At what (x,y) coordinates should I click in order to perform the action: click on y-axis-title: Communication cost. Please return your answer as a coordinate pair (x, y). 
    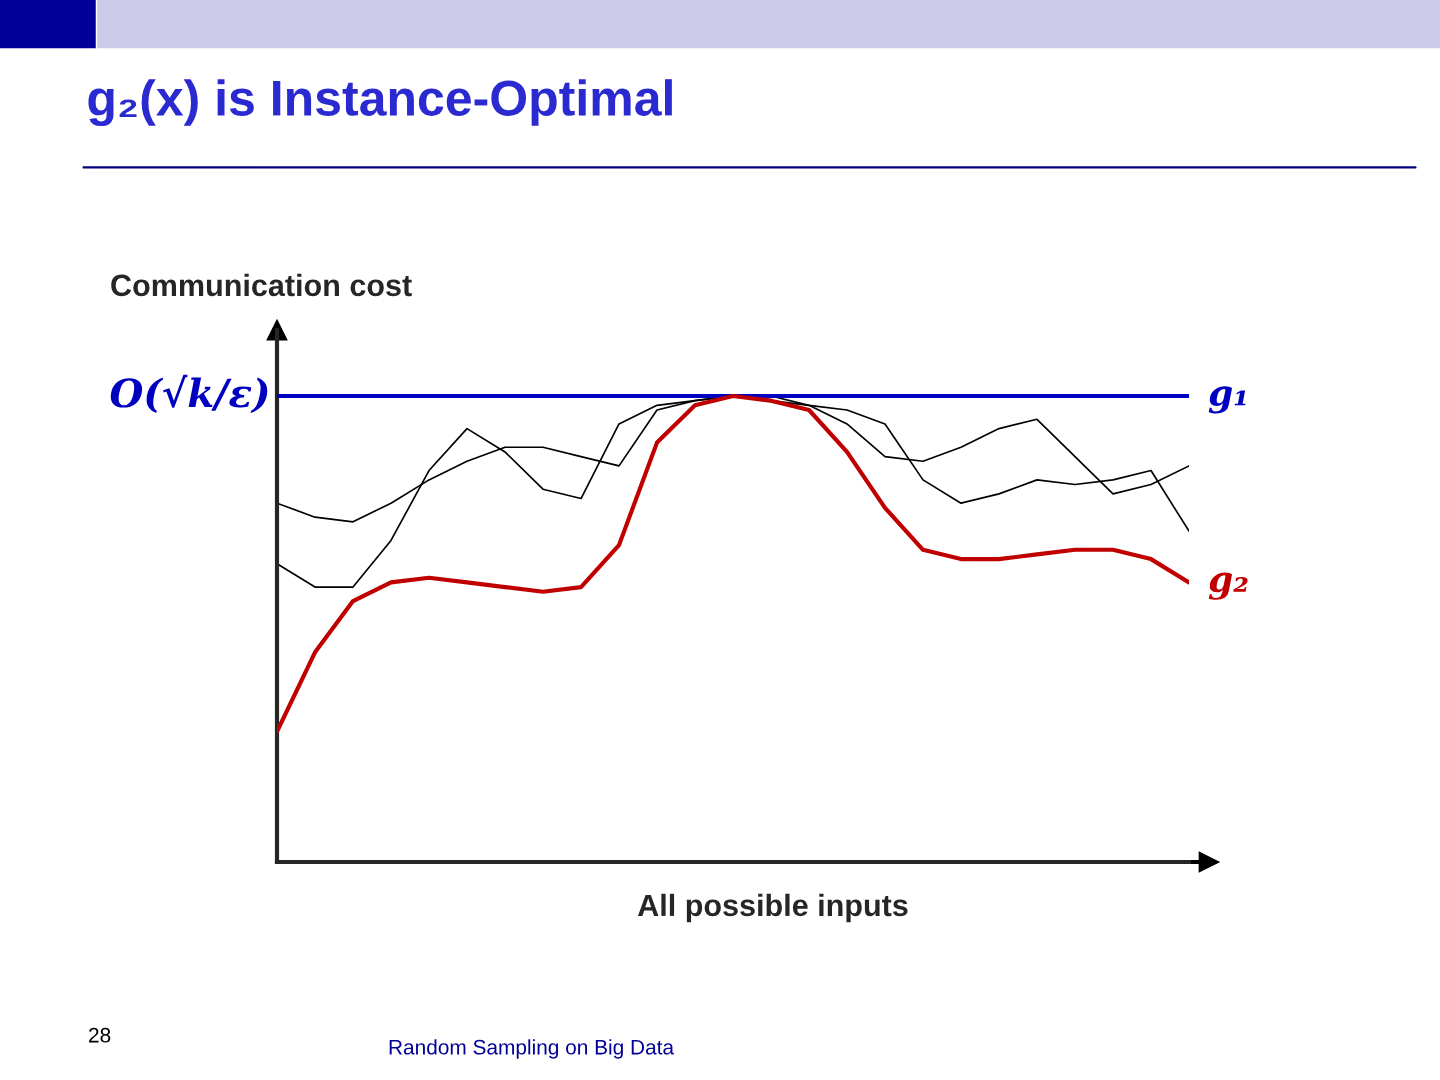
    Looking at the image, I should click on (261, 285).